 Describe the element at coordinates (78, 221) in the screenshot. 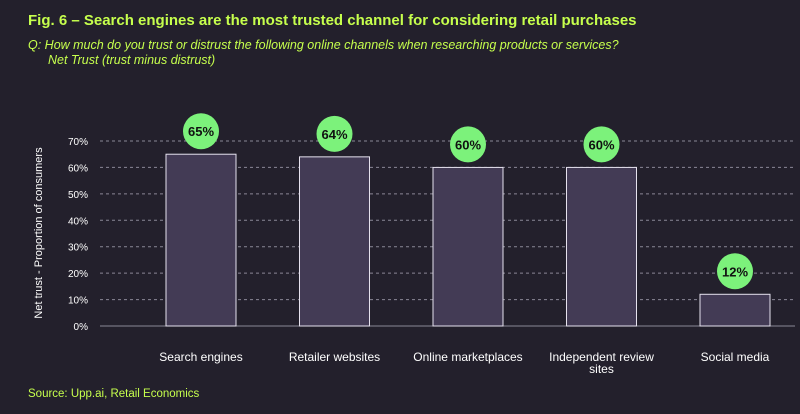

I see `y-tick-label: 40%` at that location.